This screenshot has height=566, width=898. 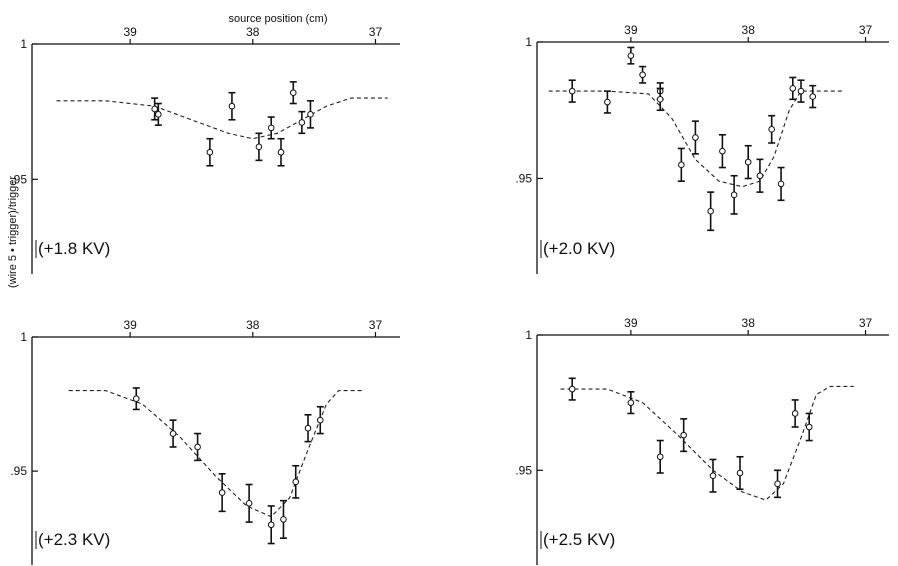 What do you see at coordinates (13, 232) in the screenshot?
I see `left-axis-title: (wire 5 • trigger)/trigger` at bounding box center [13, 232].